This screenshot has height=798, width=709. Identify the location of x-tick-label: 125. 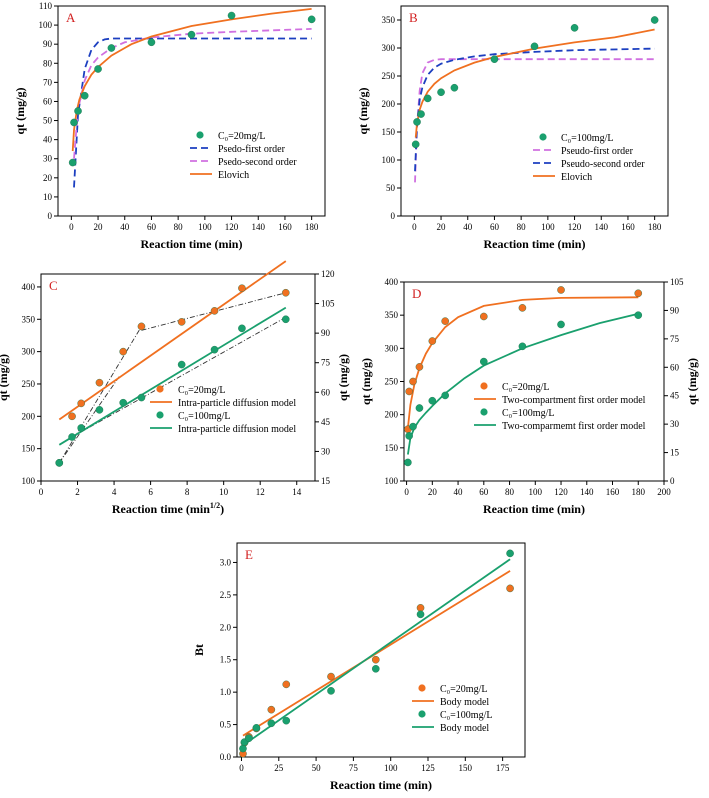
(428, 768).